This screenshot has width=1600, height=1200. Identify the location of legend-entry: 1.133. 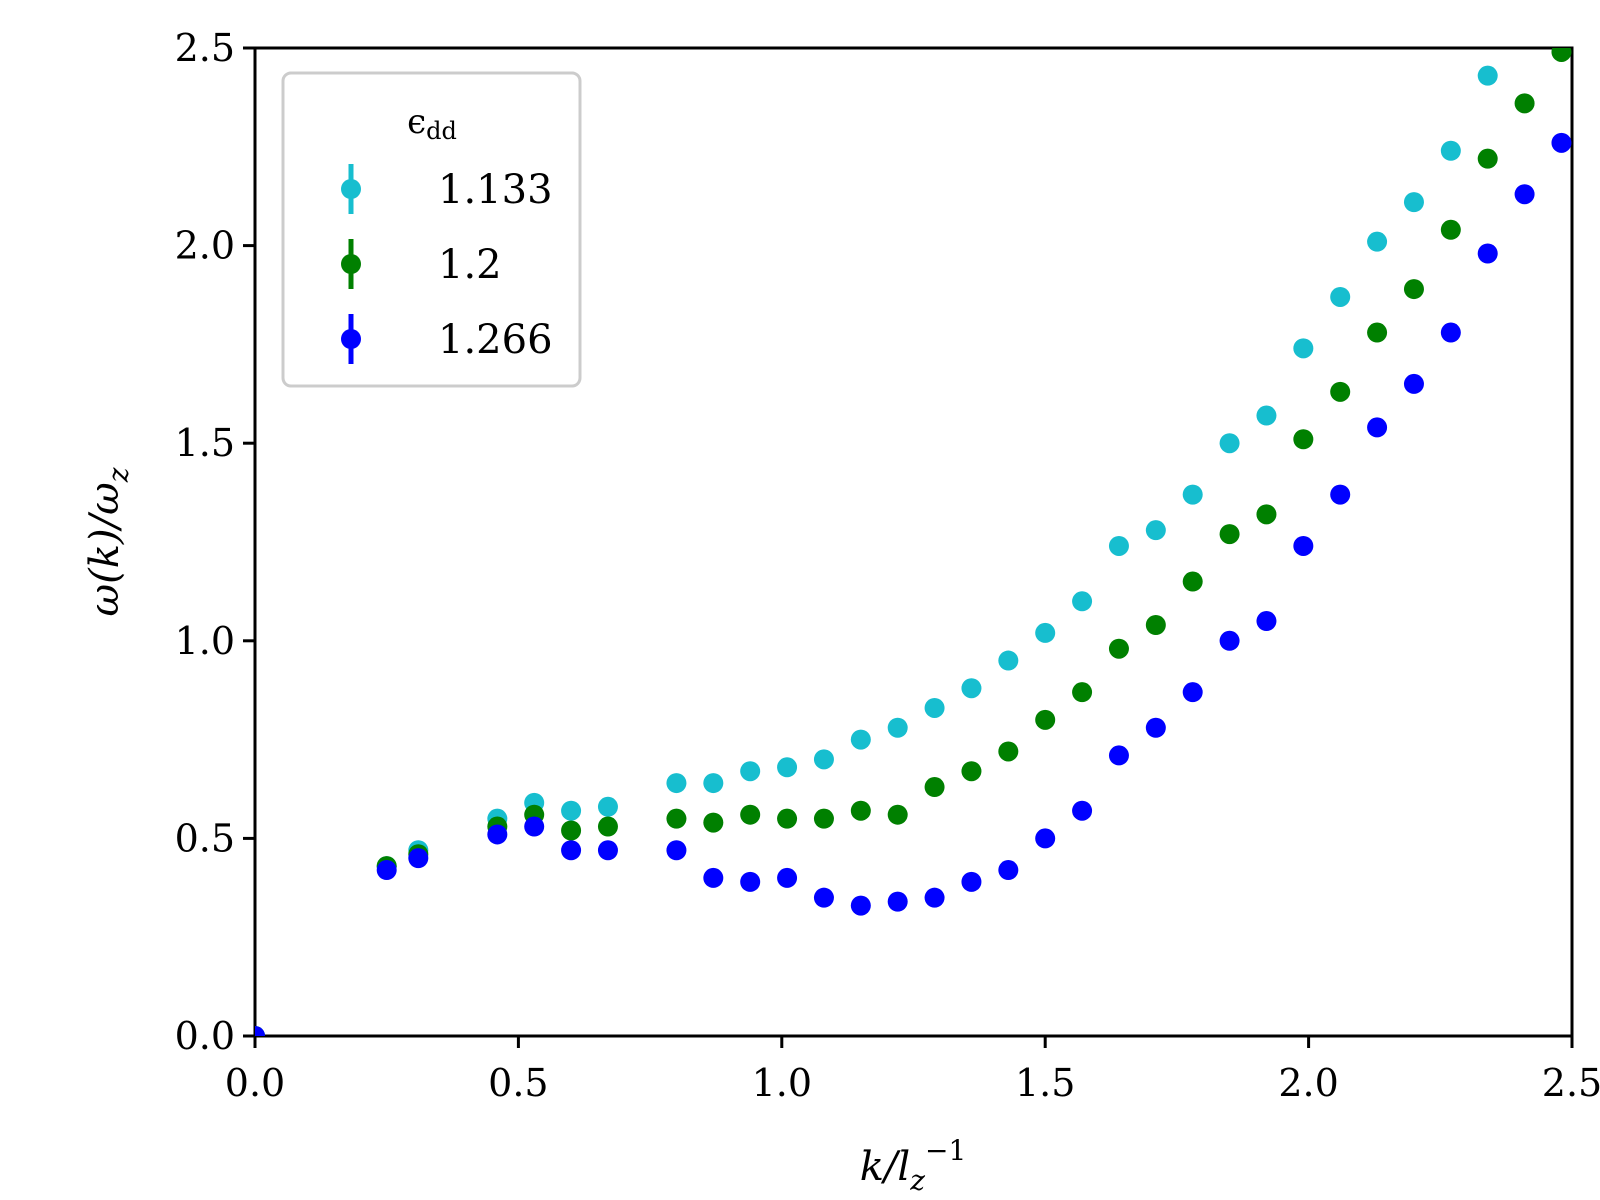
(447, 189).